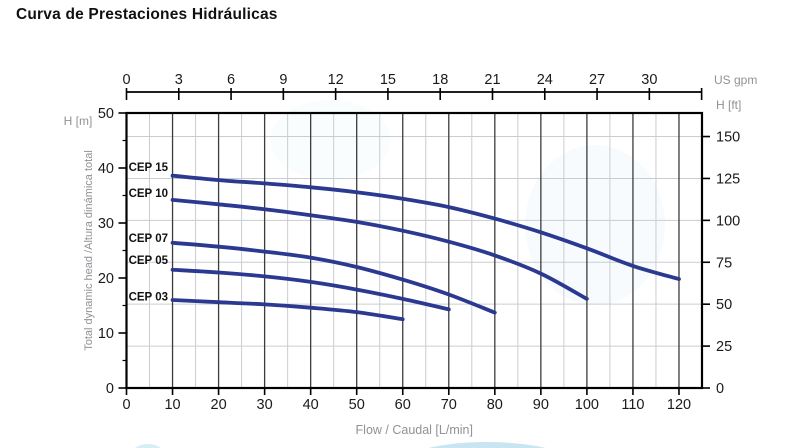 This screenshot has width=800, height=448. I want to click on left-axis-tick-label: 40, so click(106, 169).